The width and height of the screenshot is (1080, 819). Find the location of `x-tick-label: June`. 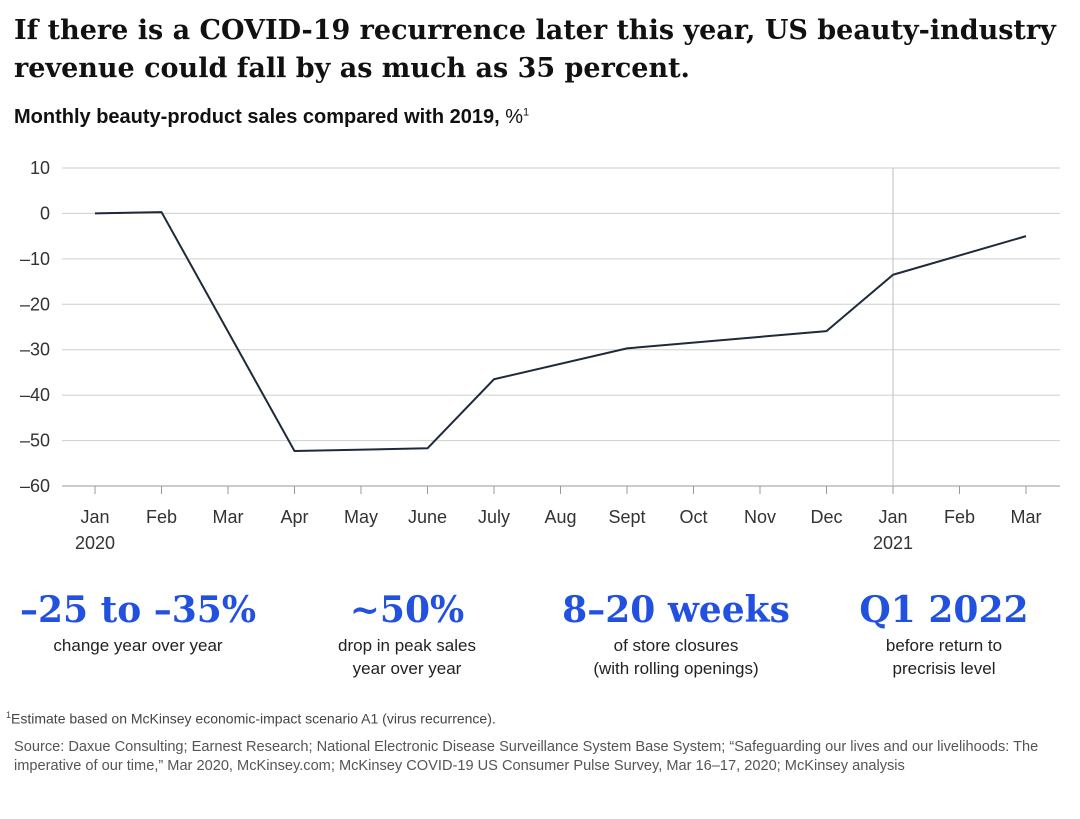

x-tick-label: June is located at coordinates (427, 517).